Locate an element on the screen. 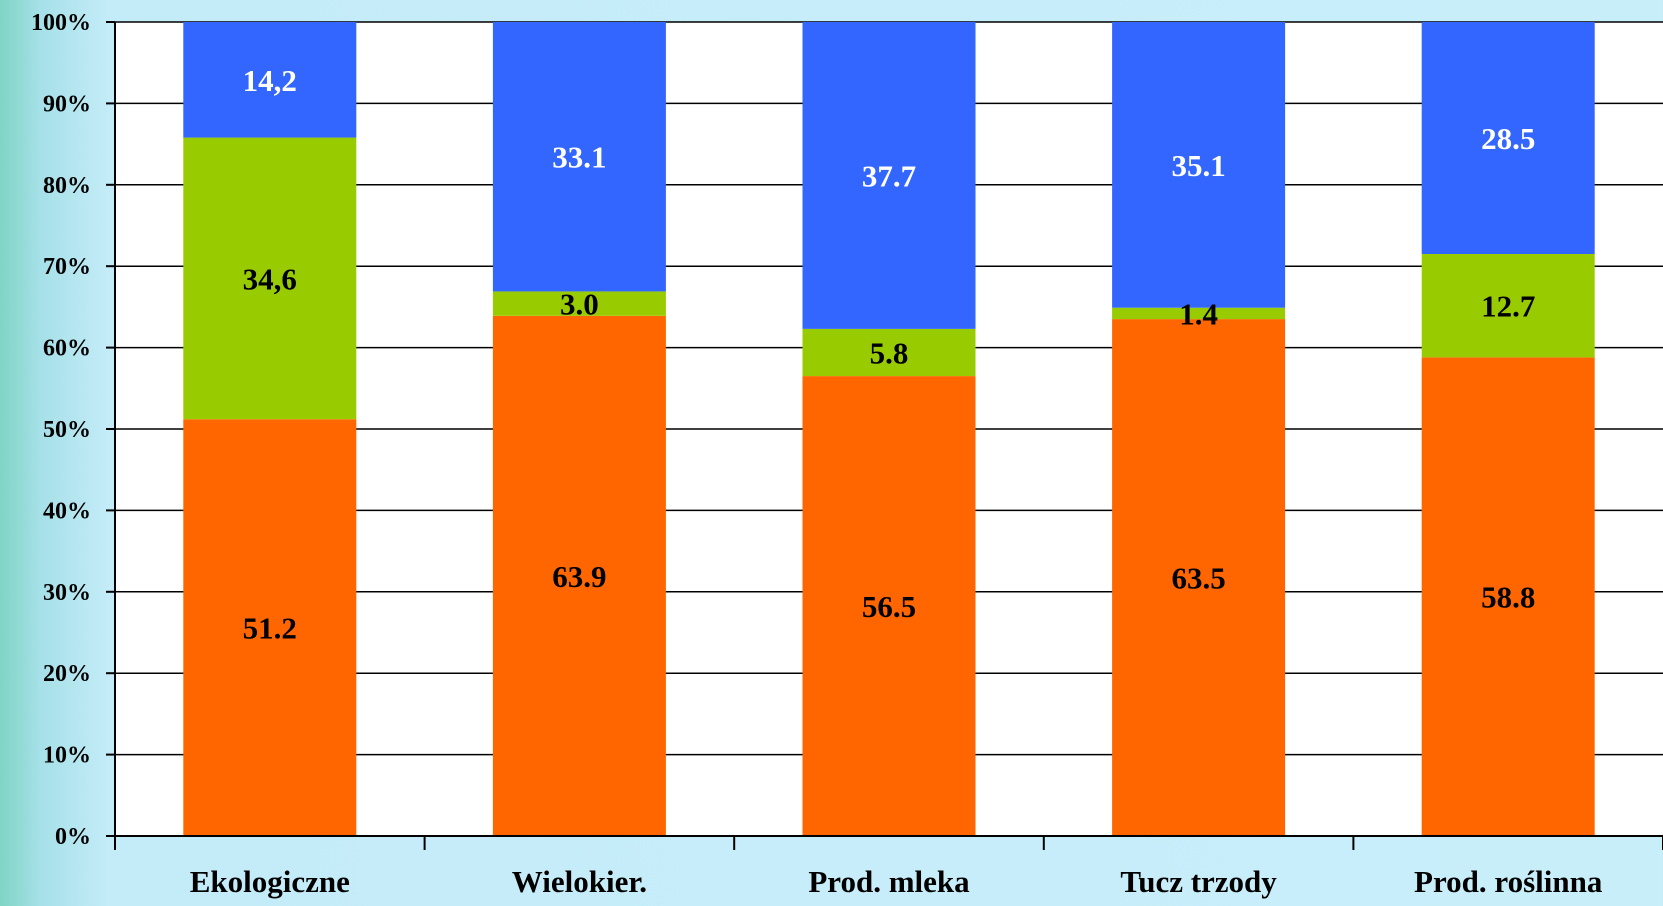  y-tick-label: 20% is located at coordinates (67, 674).